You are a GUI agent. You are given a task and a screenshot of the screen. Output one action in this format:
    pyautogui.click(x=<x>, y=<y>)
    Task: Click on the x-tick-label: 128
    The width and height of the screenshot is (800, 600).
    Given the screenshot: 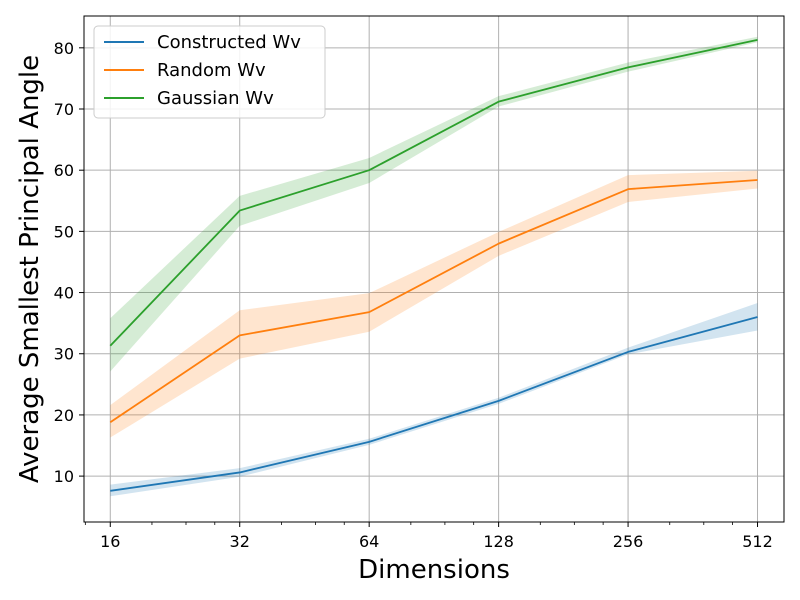 What is the action you would take?
    pyautogui.click(x=498, y=541)
    